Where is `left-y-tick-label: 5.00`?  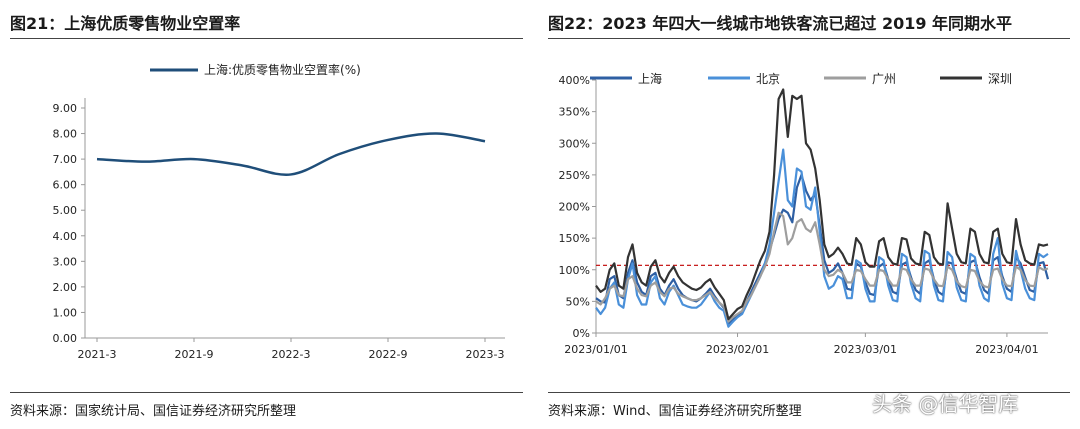
left-y-tick-label: 5.00 is located at coordinates (65, 210).